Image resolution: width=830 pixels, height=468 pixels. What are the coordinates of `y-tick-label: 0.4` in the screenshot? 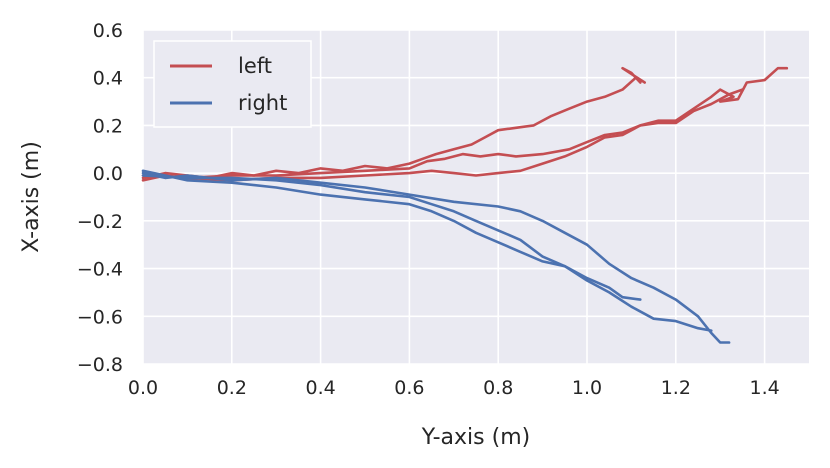 It's located at (108, 79).